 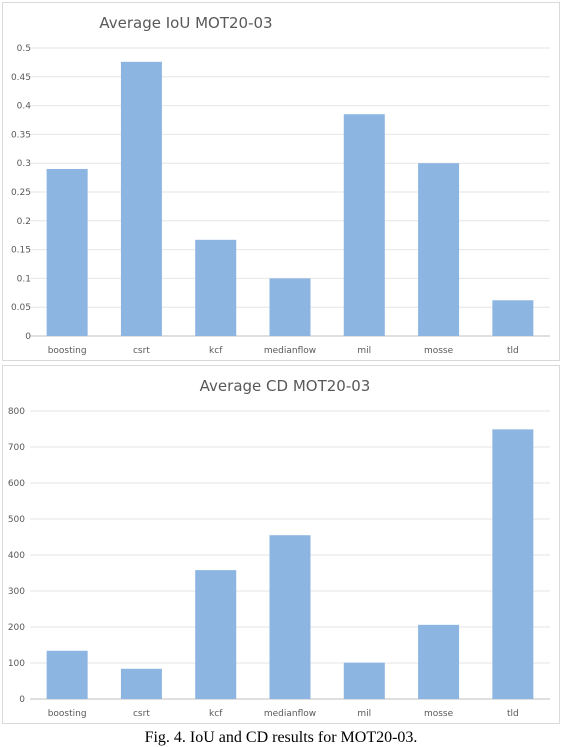 What do you see at coordinates (16, 448) in the screenshot?
I see `y-tick-label: 700` at bounding box center [16, 448].